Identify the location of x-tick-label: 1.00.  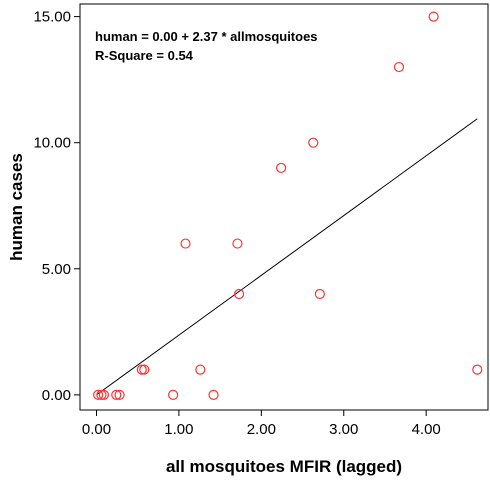
(178, 429).